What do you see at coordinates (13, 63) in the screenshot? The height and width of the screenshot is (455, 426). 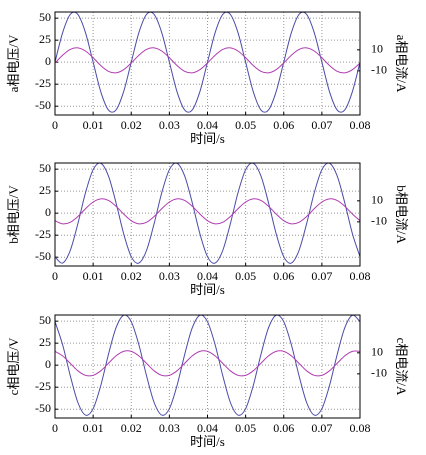 I see `y-axis-label: a相电压/V` at bounding box center [13, 63].